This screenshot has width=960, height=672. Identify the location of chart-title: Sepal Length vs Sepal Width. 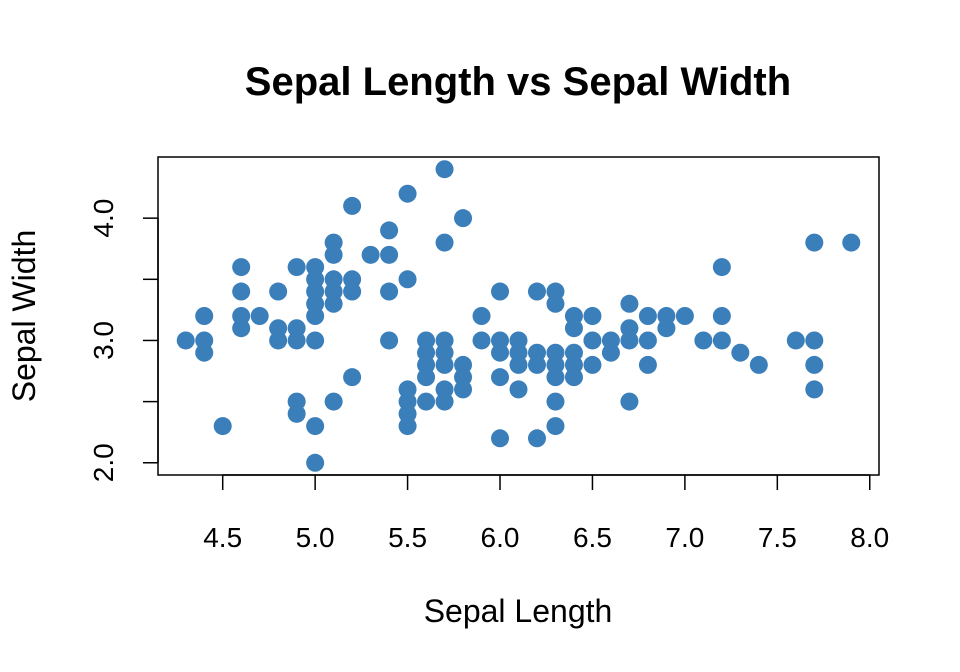
(518, 82).